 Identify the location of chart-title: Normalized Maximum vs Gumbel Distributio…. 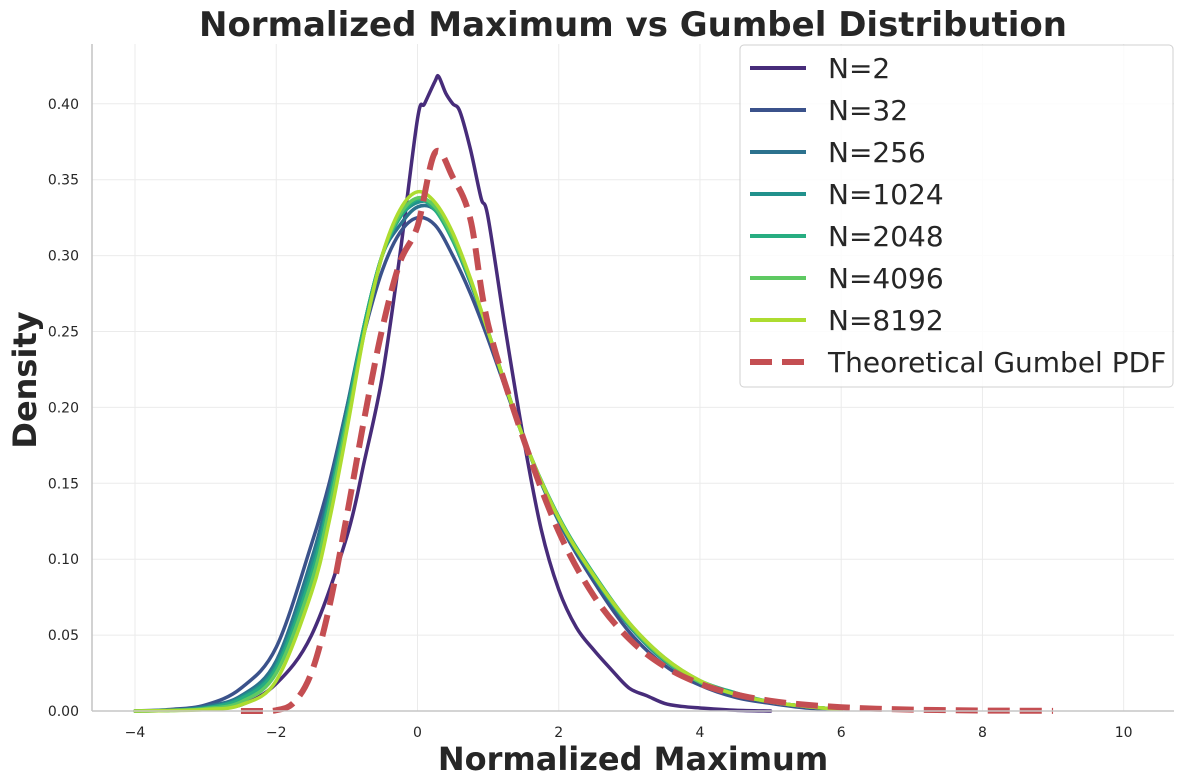
(633, 25).